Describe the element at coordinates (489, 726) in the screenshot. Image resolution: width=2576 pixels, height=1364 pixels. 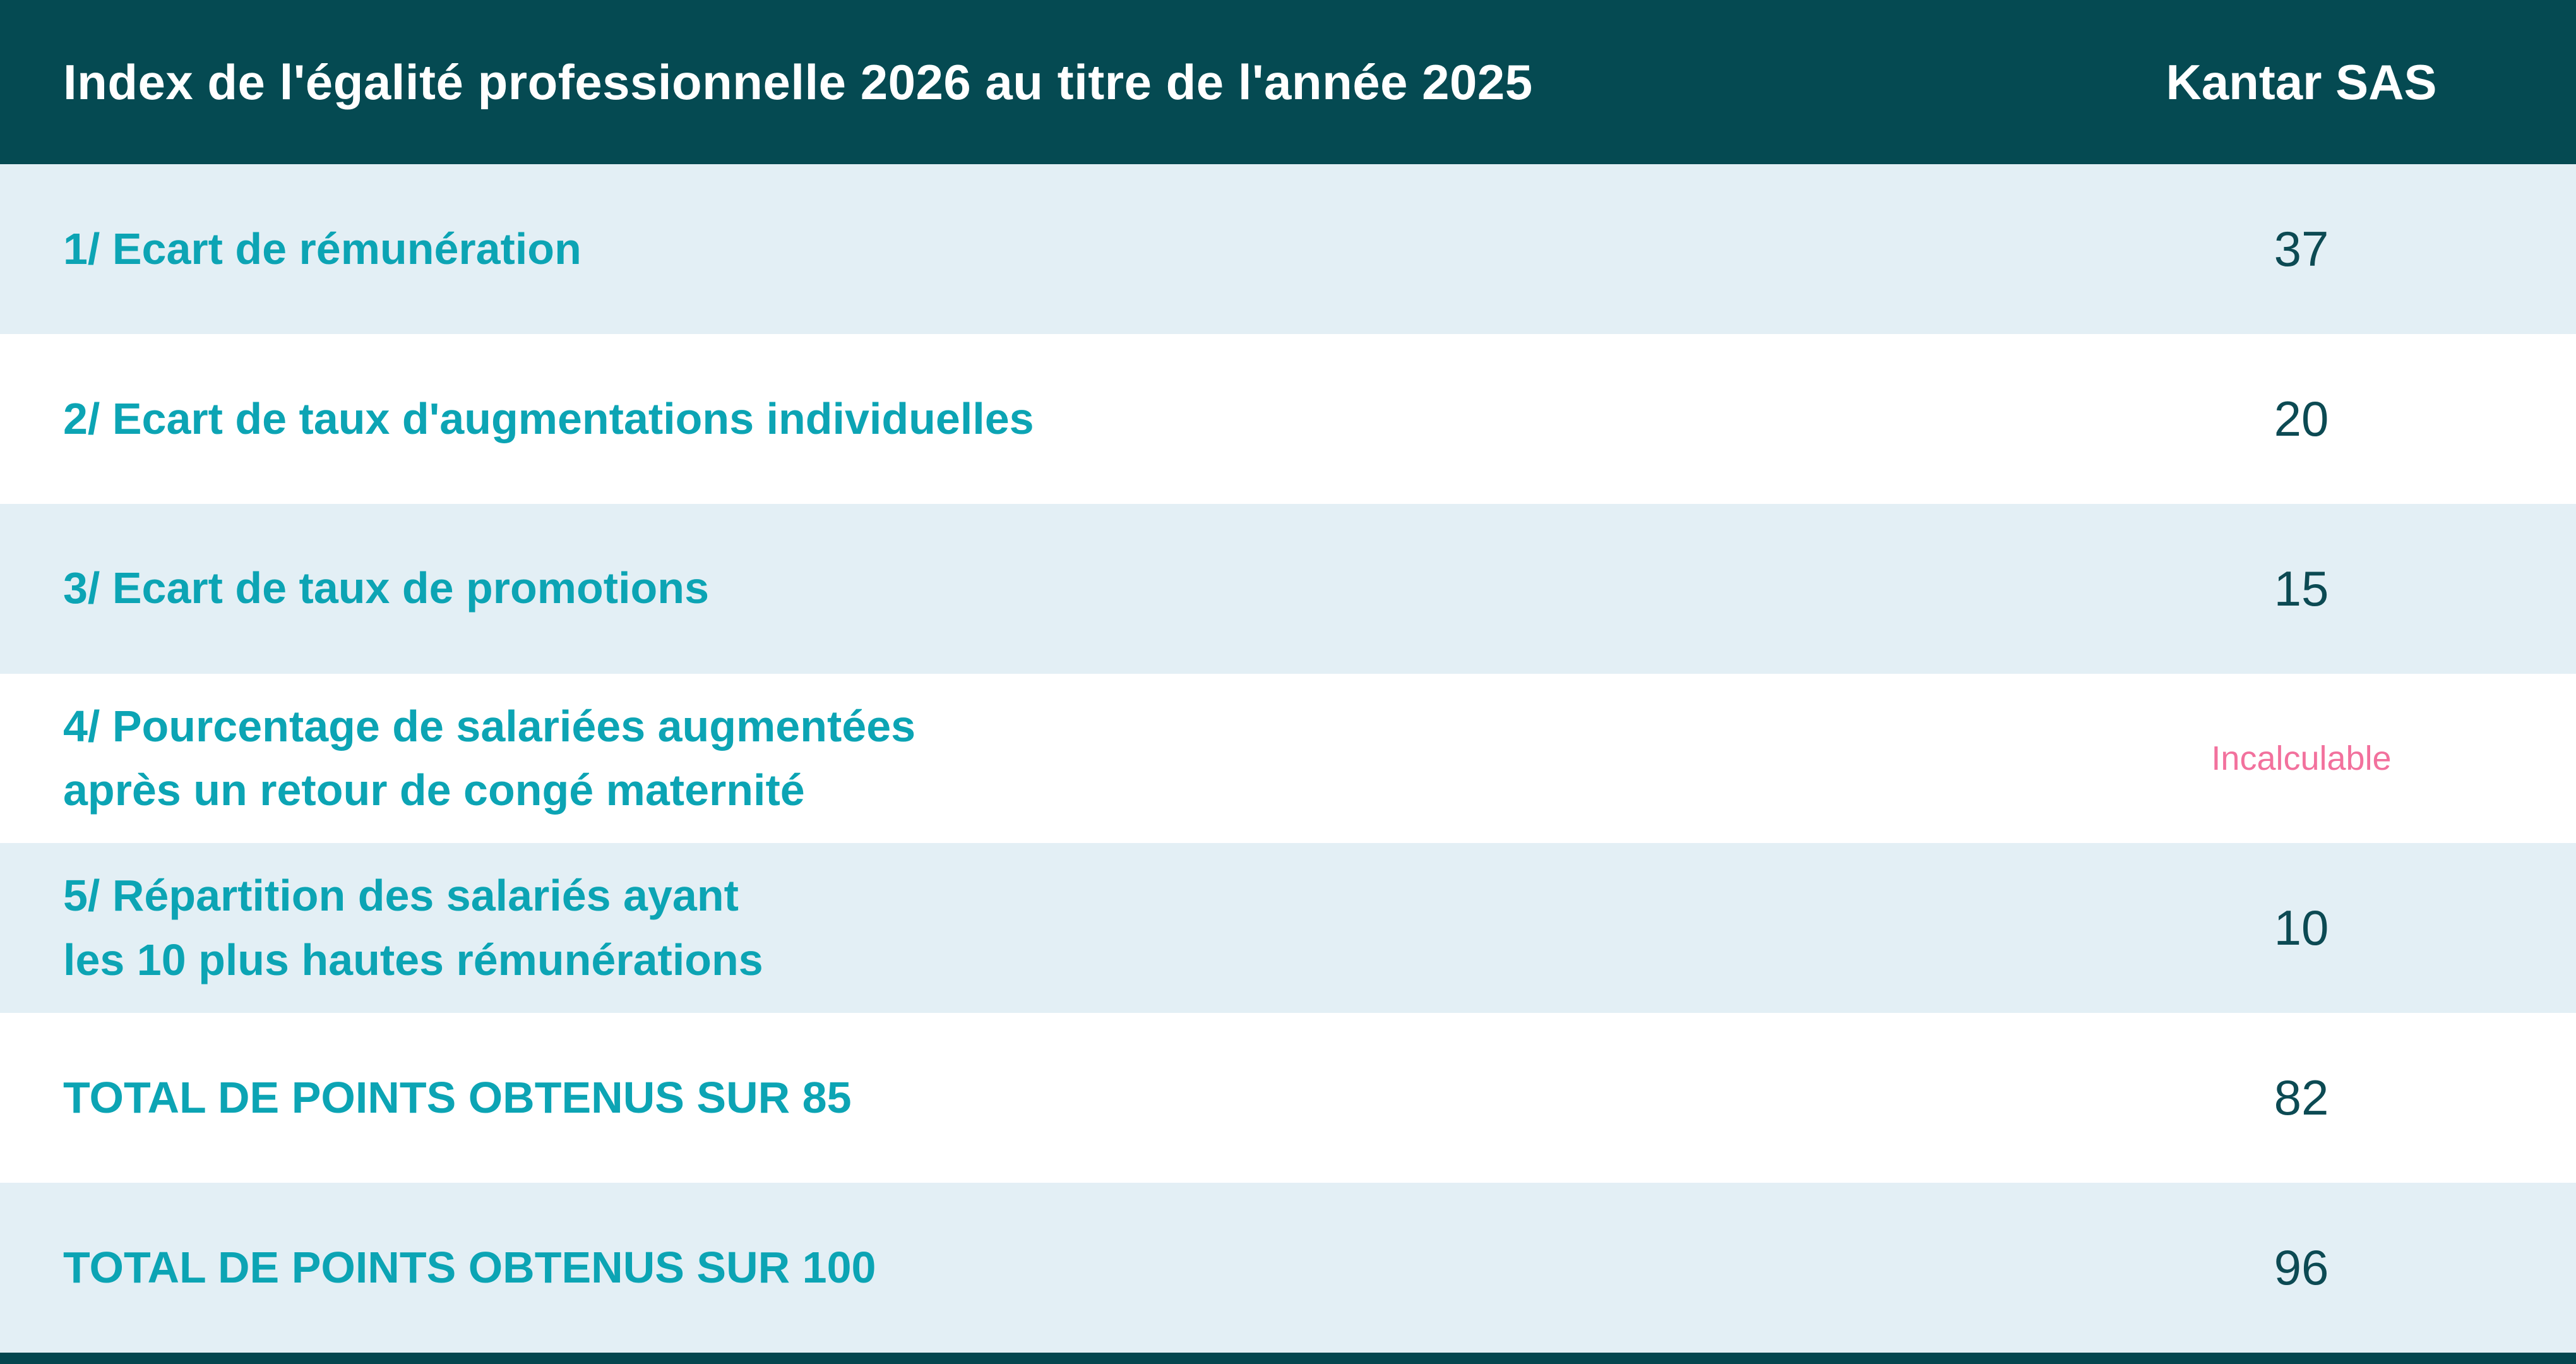
I see `indicator-label-line: 4/ Pourcentage de salariées augmentées` at that location.